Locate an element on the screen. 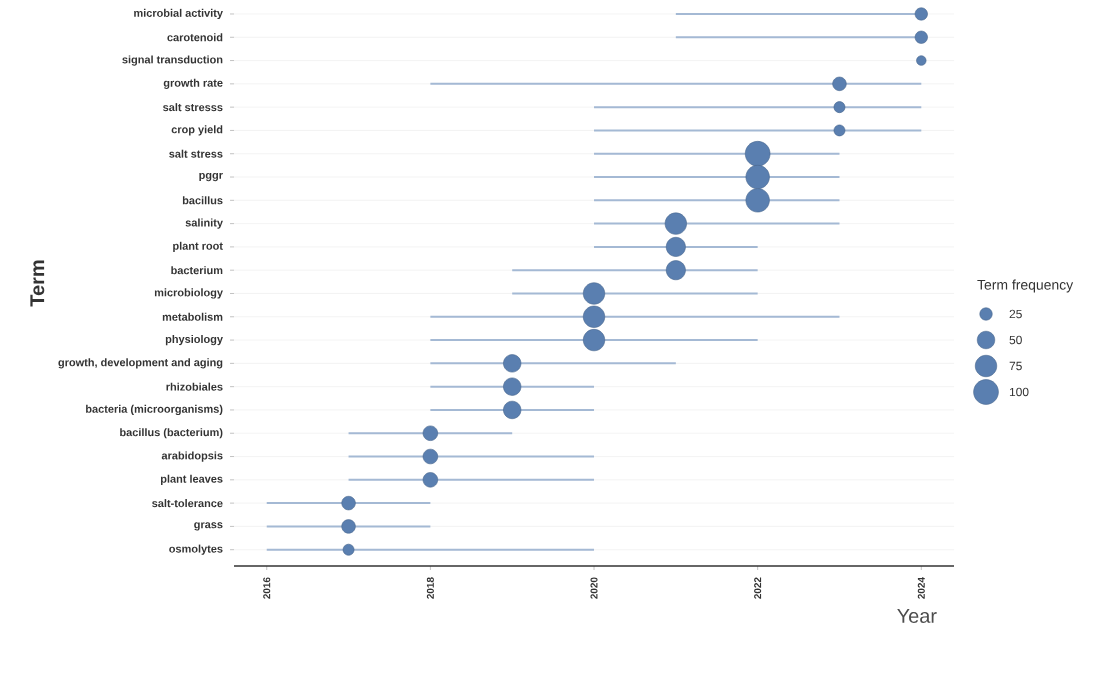 The width and height of the screenshot is (1100, 686). x-axis-title: Year is located at coordinates (917, 616).